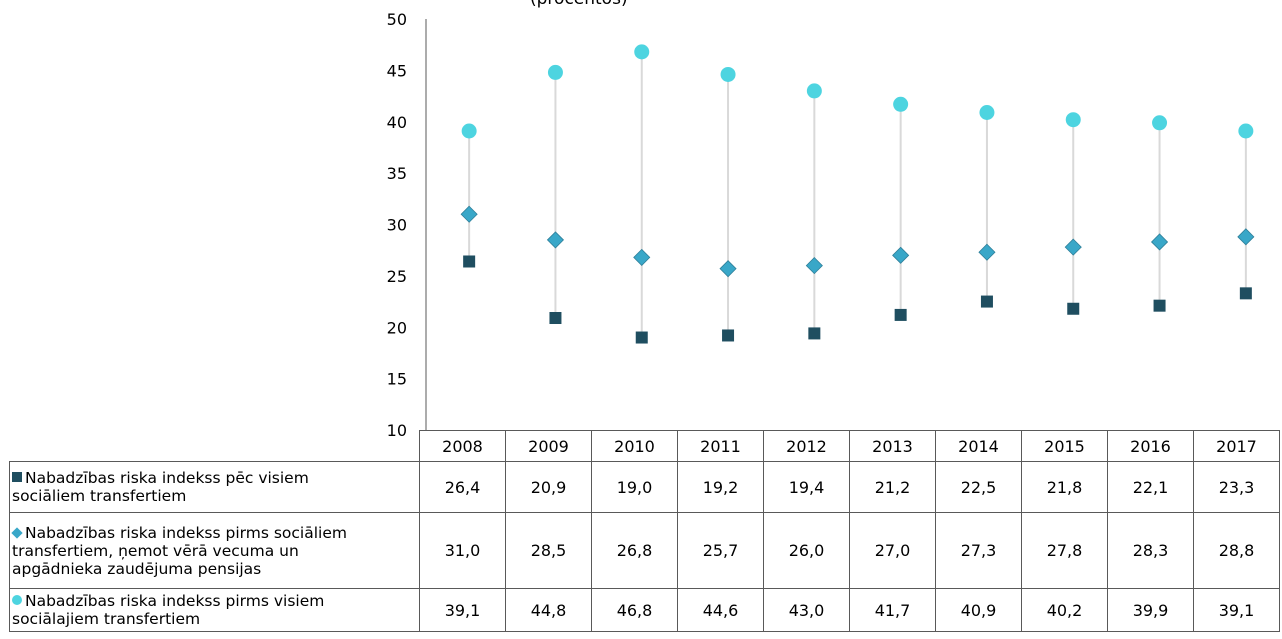 The width and height of the screenshot is (1282, 639). Describe the element at coordinates (1064, 446) in the screenshot. I see `table-year-header: 2015` at that location.